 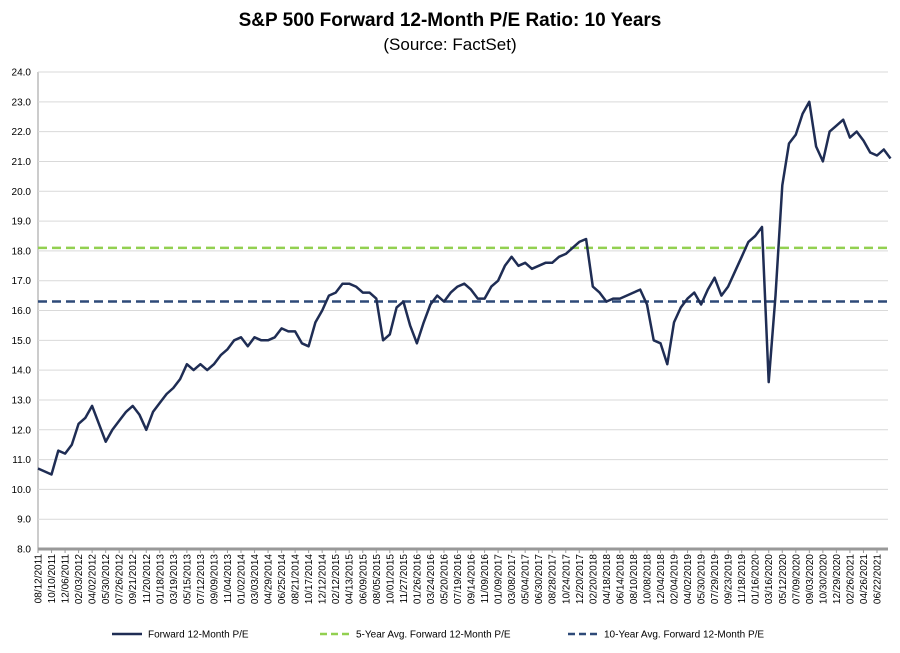 What do you see at coordinates (241, 579) in the screenshot?
I see `x-tick-label: 01/02/2014` at bounding box center [241, 579].